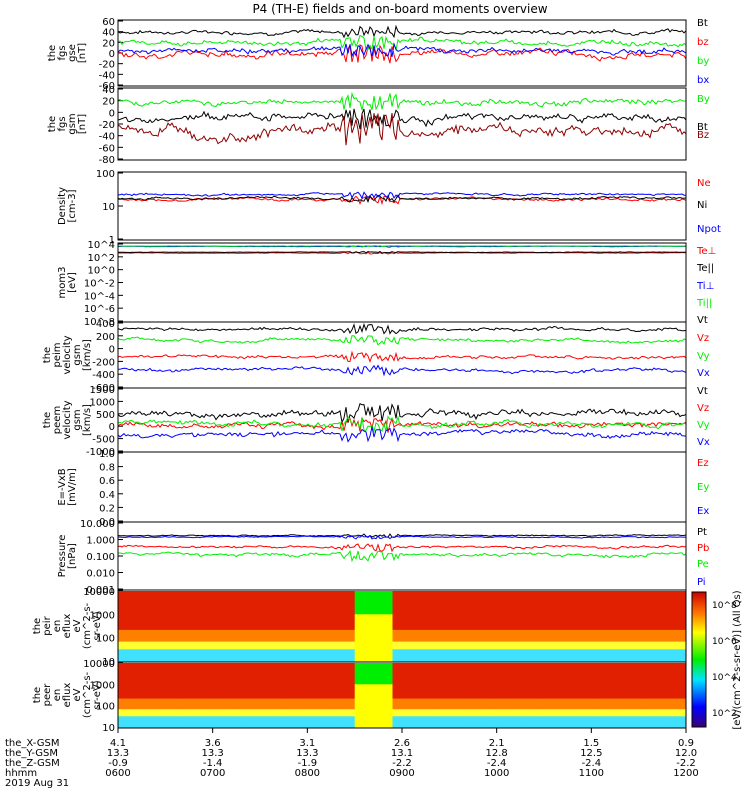 The image size is (750, 800). What do you see at coordinates (703, 356) in the screenshot?
I see `legend-Vy: Vy` at bounding box center [703, 356].